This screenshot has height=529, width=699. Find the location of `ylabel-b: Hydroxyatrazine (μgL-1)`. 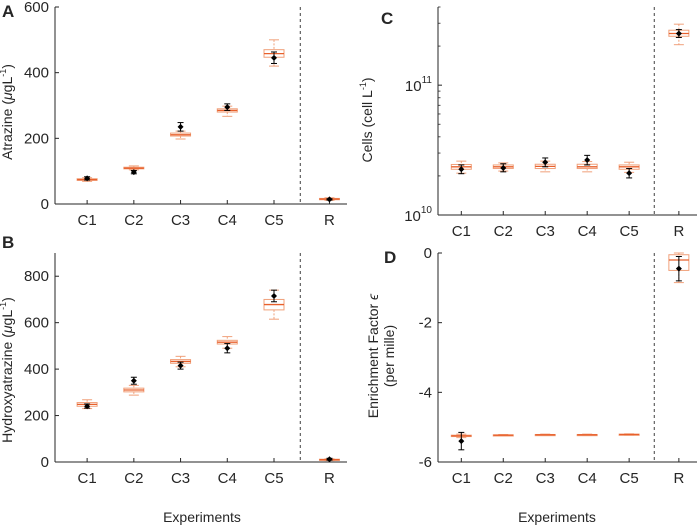

ylabel-b: Hydroxyatrazine (μgL-1) is located at coordinates (7, 370).